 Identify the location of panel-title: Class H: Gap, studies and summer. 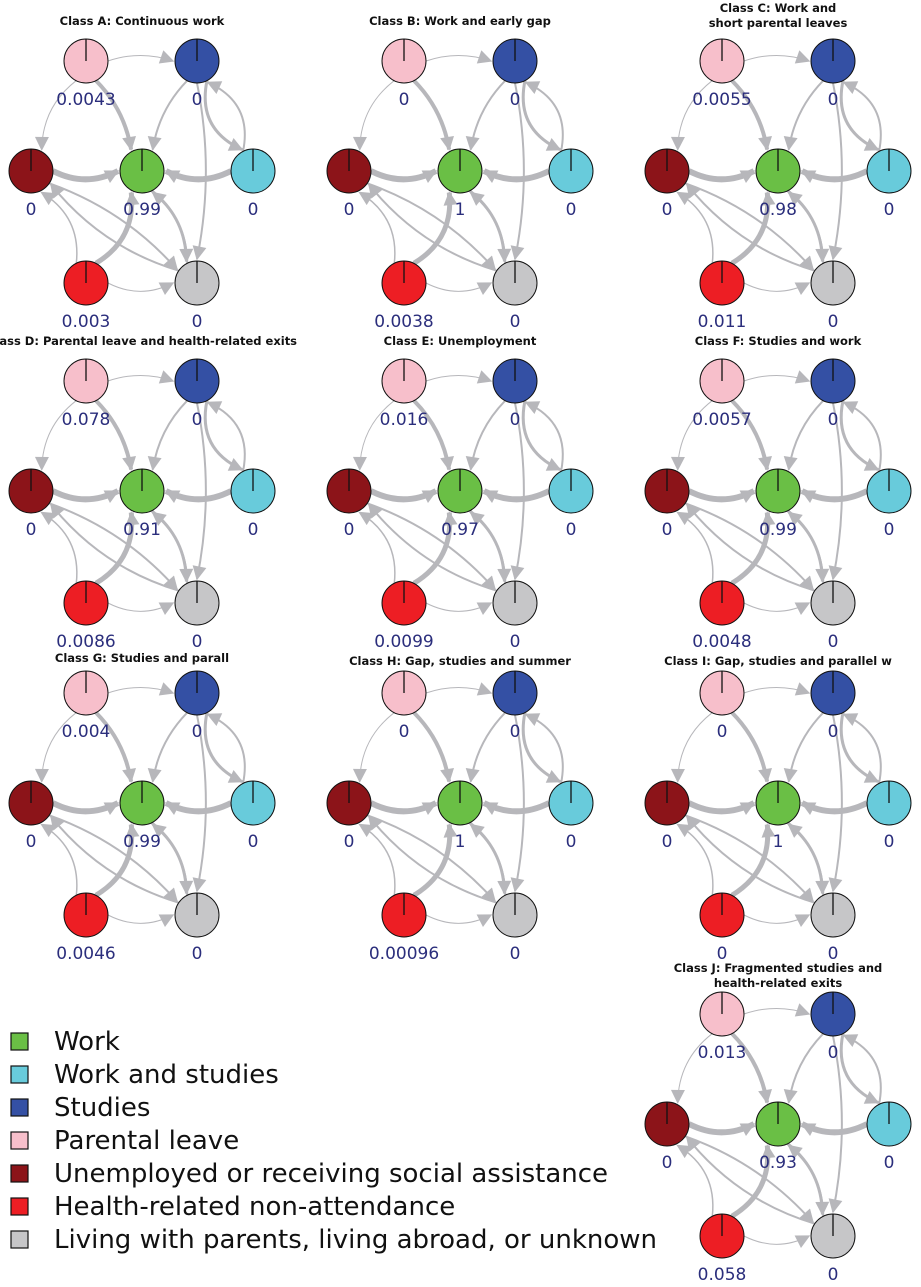
(460, 661).